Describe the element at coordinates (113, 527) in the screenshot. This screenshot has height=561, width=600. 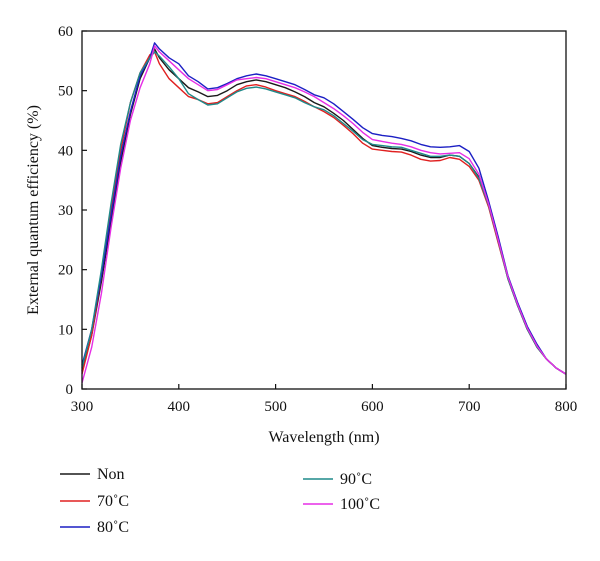
I see `legend-label-2: 80˚C` at that location.